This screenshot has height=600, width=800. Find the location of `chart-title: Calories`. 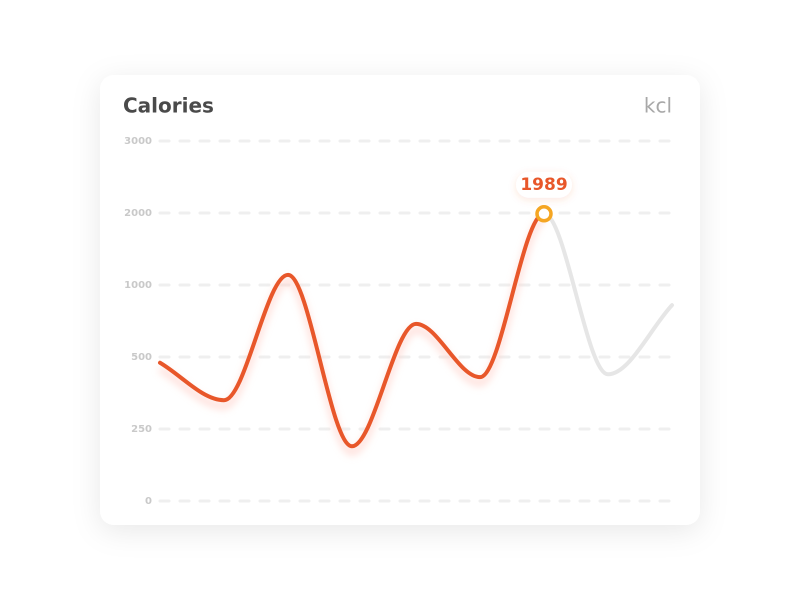

chart-title: Calories is located at coordinates (168, 106).